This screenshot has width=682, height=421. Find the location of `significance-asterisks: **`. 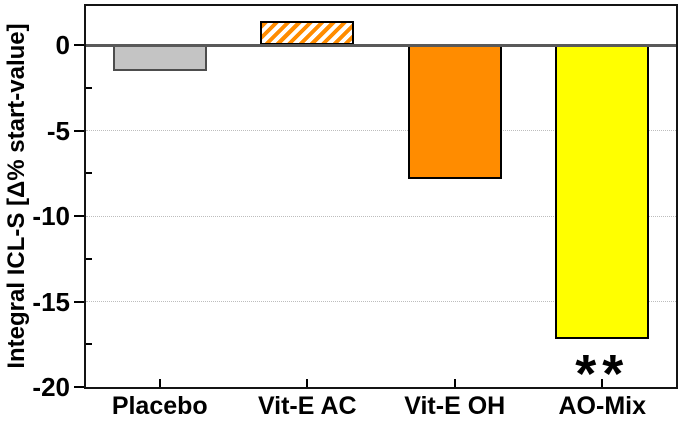

significance-asterisks: ** is located at coordinates (602, 374).